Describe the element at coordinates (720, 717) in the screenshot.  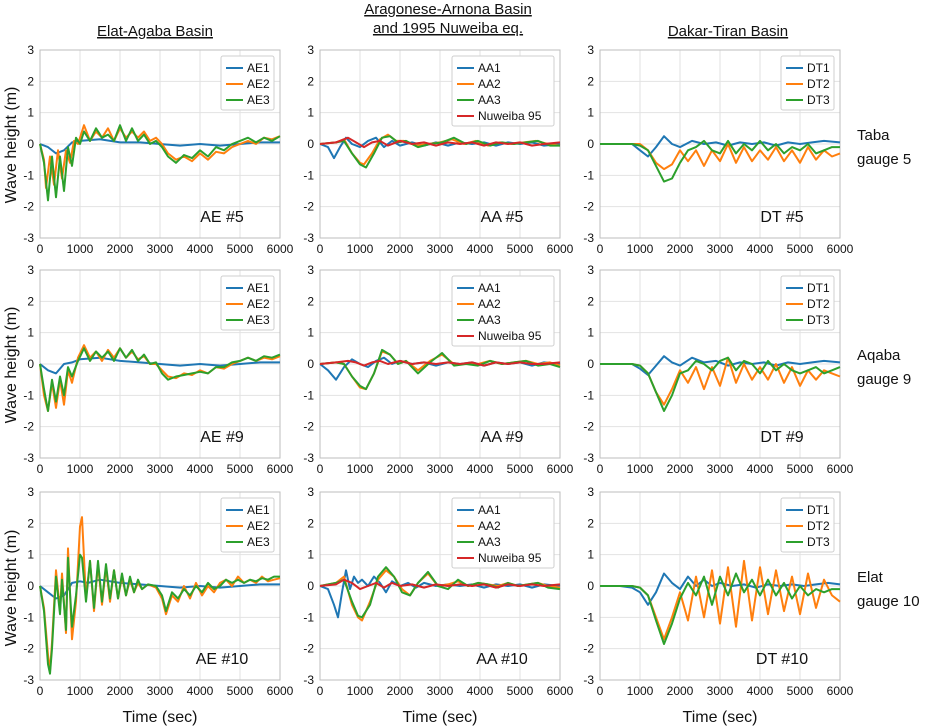
I see `x-axis-title-col-3: Time (sec)` at that location.